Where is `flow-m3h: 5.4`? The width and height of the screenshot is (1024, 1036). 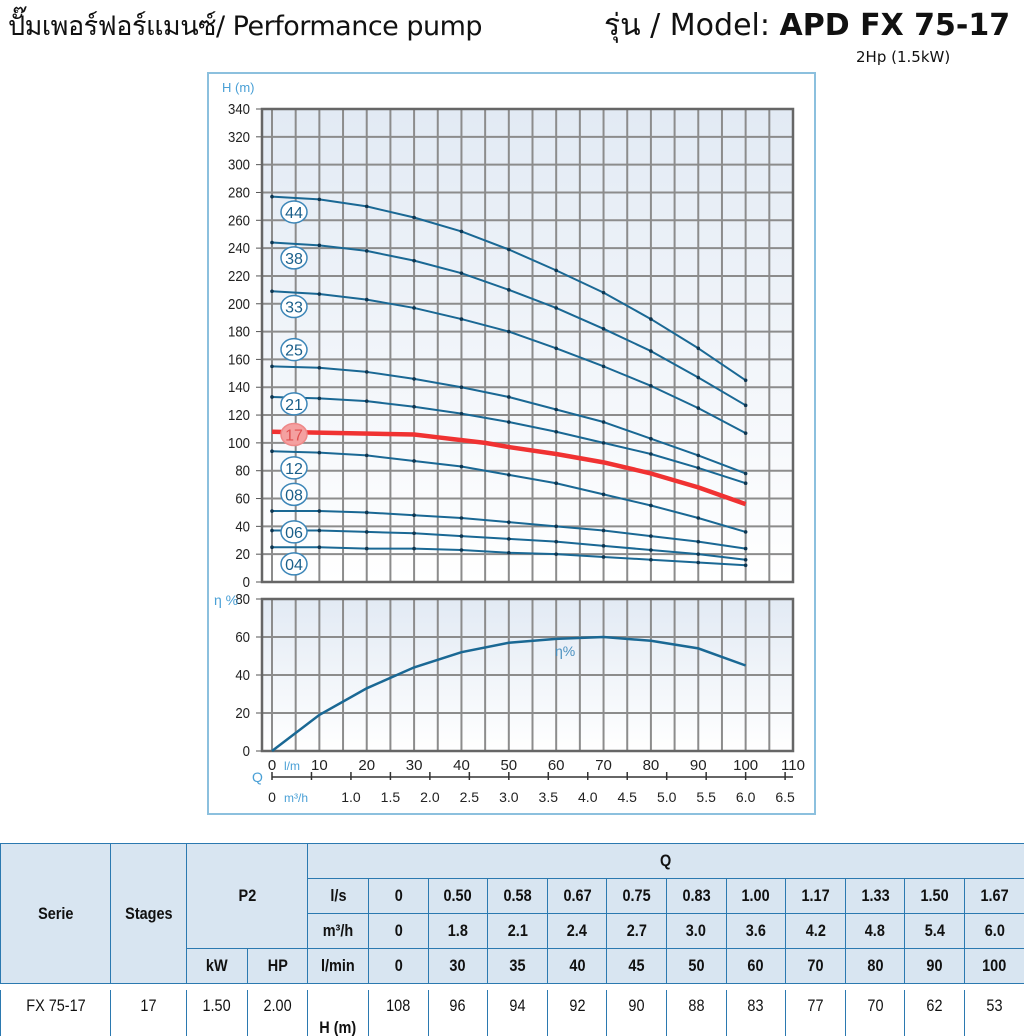
flow-m3h: 5.4 is located at coordinates (934, 931).